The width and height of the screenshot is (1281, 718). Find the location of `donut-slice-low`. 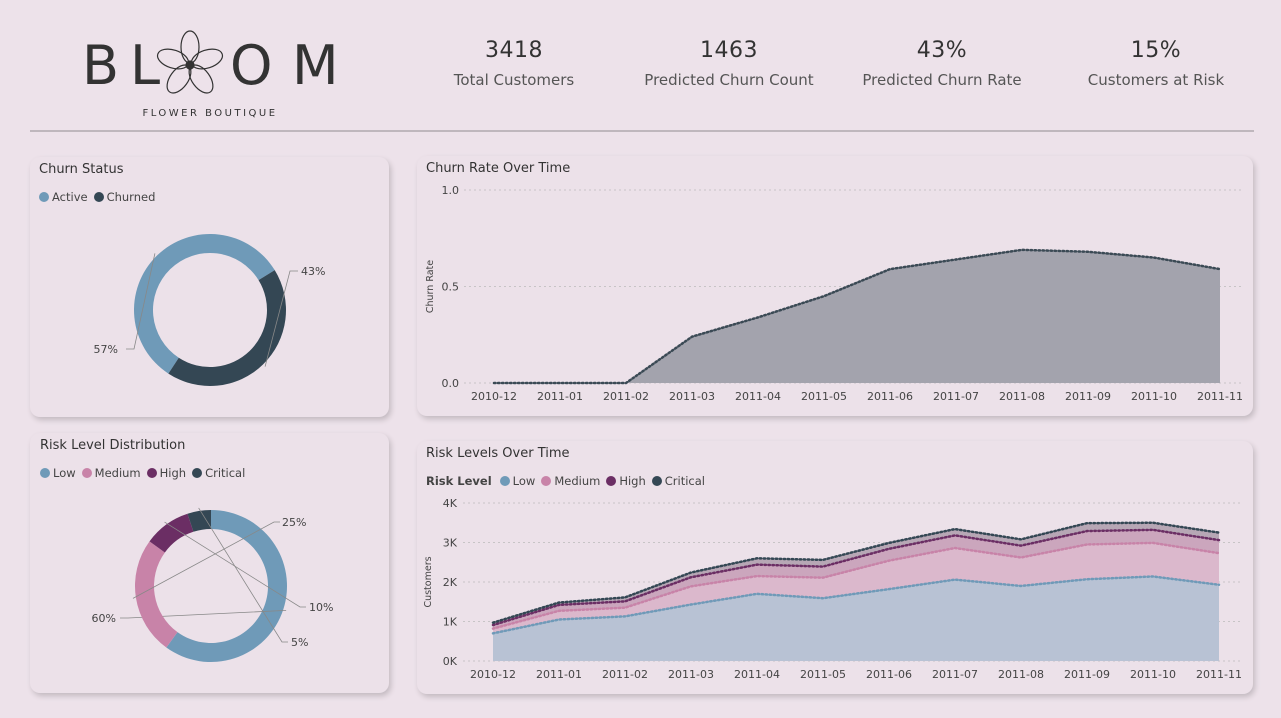

donut-slice-low is located at coordinates (226, 586).